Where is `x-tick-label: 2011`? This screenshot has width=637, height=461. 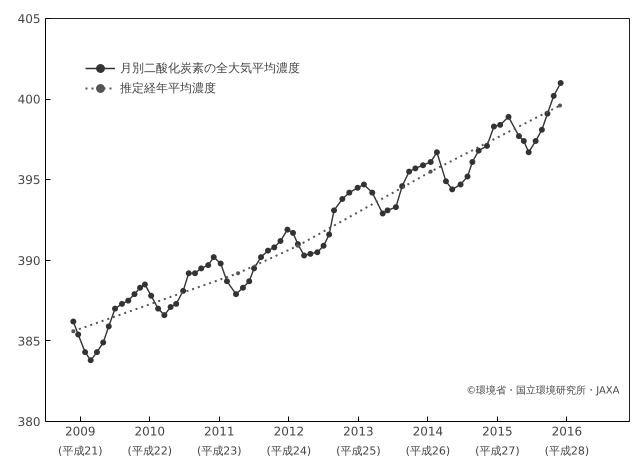
x-tick-label: 2011 is located at coordinates (219, 431).